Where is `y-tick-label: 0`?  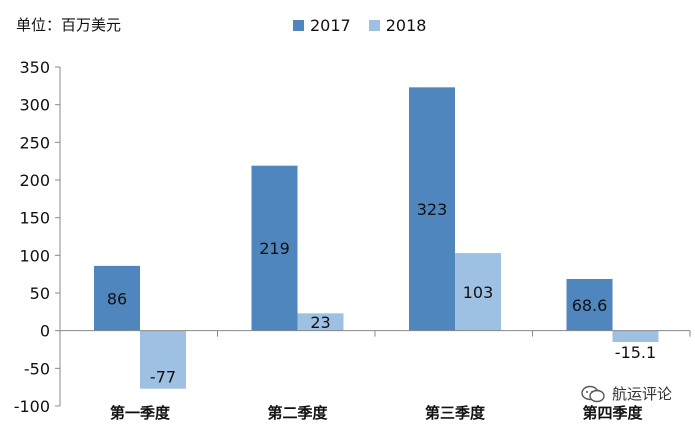 y-tick-label: 0 is located at coordinates (45, 331).